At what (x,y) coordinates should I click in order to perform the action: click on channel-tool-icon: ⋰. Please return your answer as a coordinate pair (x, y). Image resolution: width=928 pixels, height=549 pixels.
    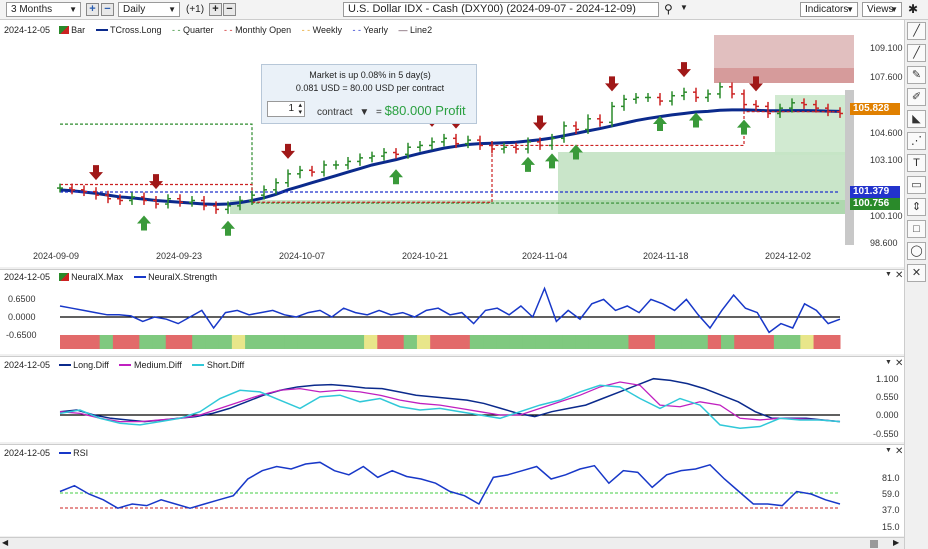
    Looking at the image, I should click on (916, 141).